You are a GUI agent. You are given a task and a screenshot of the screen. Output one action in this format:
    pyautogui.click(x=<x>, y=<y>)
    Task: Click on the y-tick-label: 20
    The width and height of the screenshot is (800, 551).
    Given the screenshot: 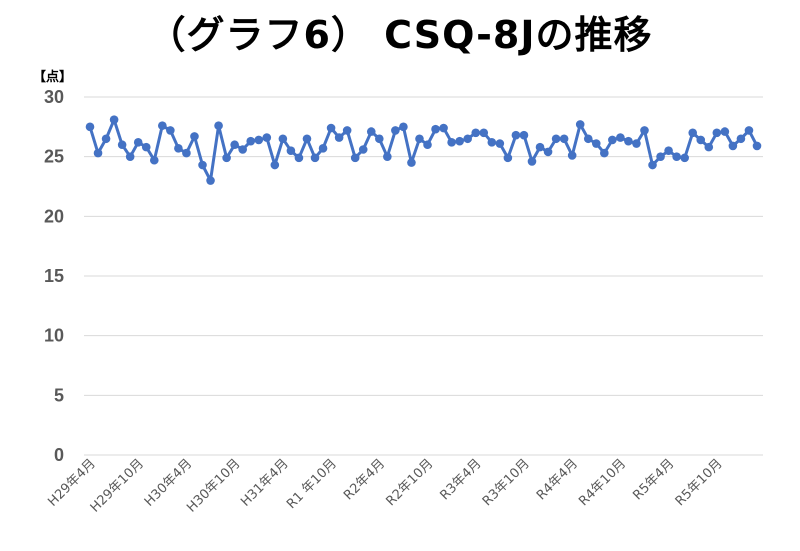 What is the action you would take?
    pyautogui.click(x=54, y=216)
    